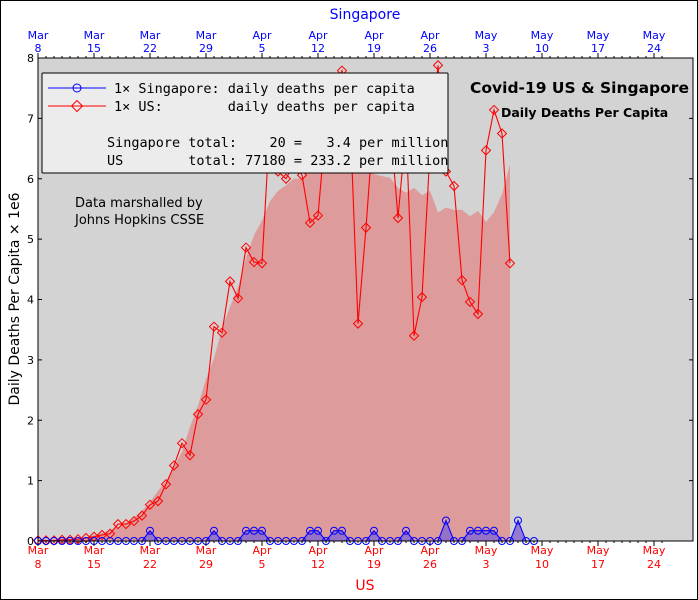 The width and height of the screenshot is (698, 600). What do you see at coordinates (598, 564) in the screenshot?
I see `x-tick-day: 17` at bounding box center [598, 564].